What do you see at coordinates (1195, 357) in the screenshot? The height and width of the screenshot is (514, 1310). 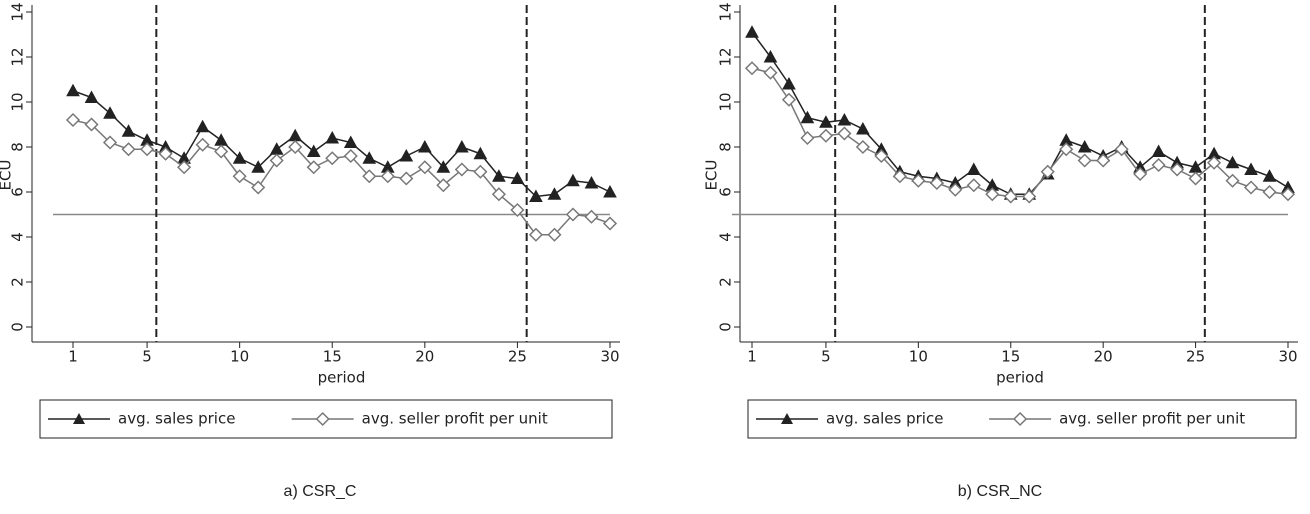 I see `x-tick-label: 25` at bounding box center [1195, 357].